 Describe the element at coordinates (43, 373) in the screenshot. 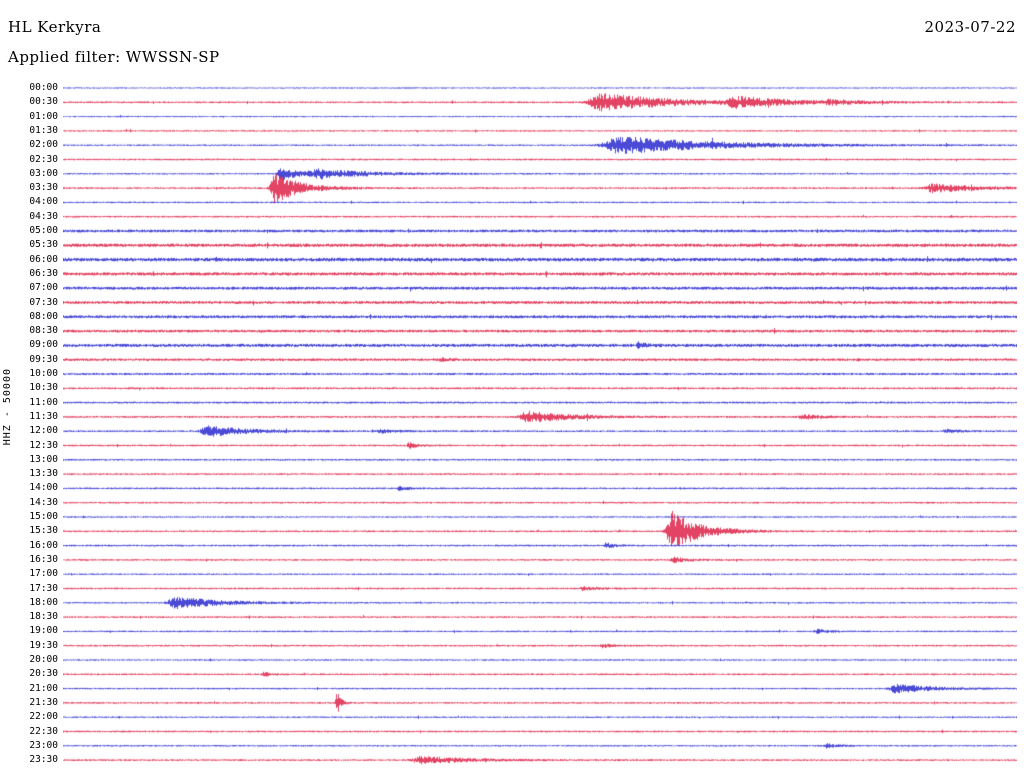

I see `time-label: 10:00` at that location.